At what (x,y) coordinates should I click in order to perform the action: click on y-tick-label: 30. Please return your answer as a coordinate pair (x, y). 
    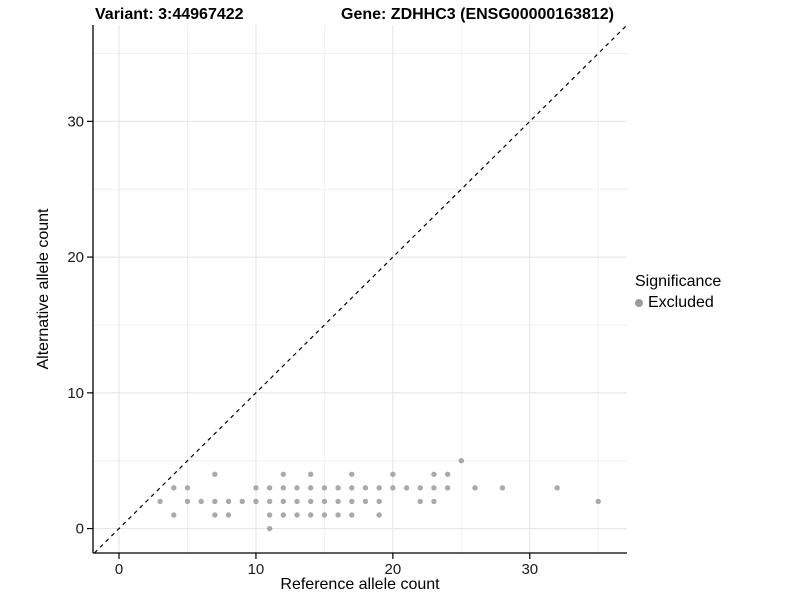
    Looking at the image, I should click on (75, 121).